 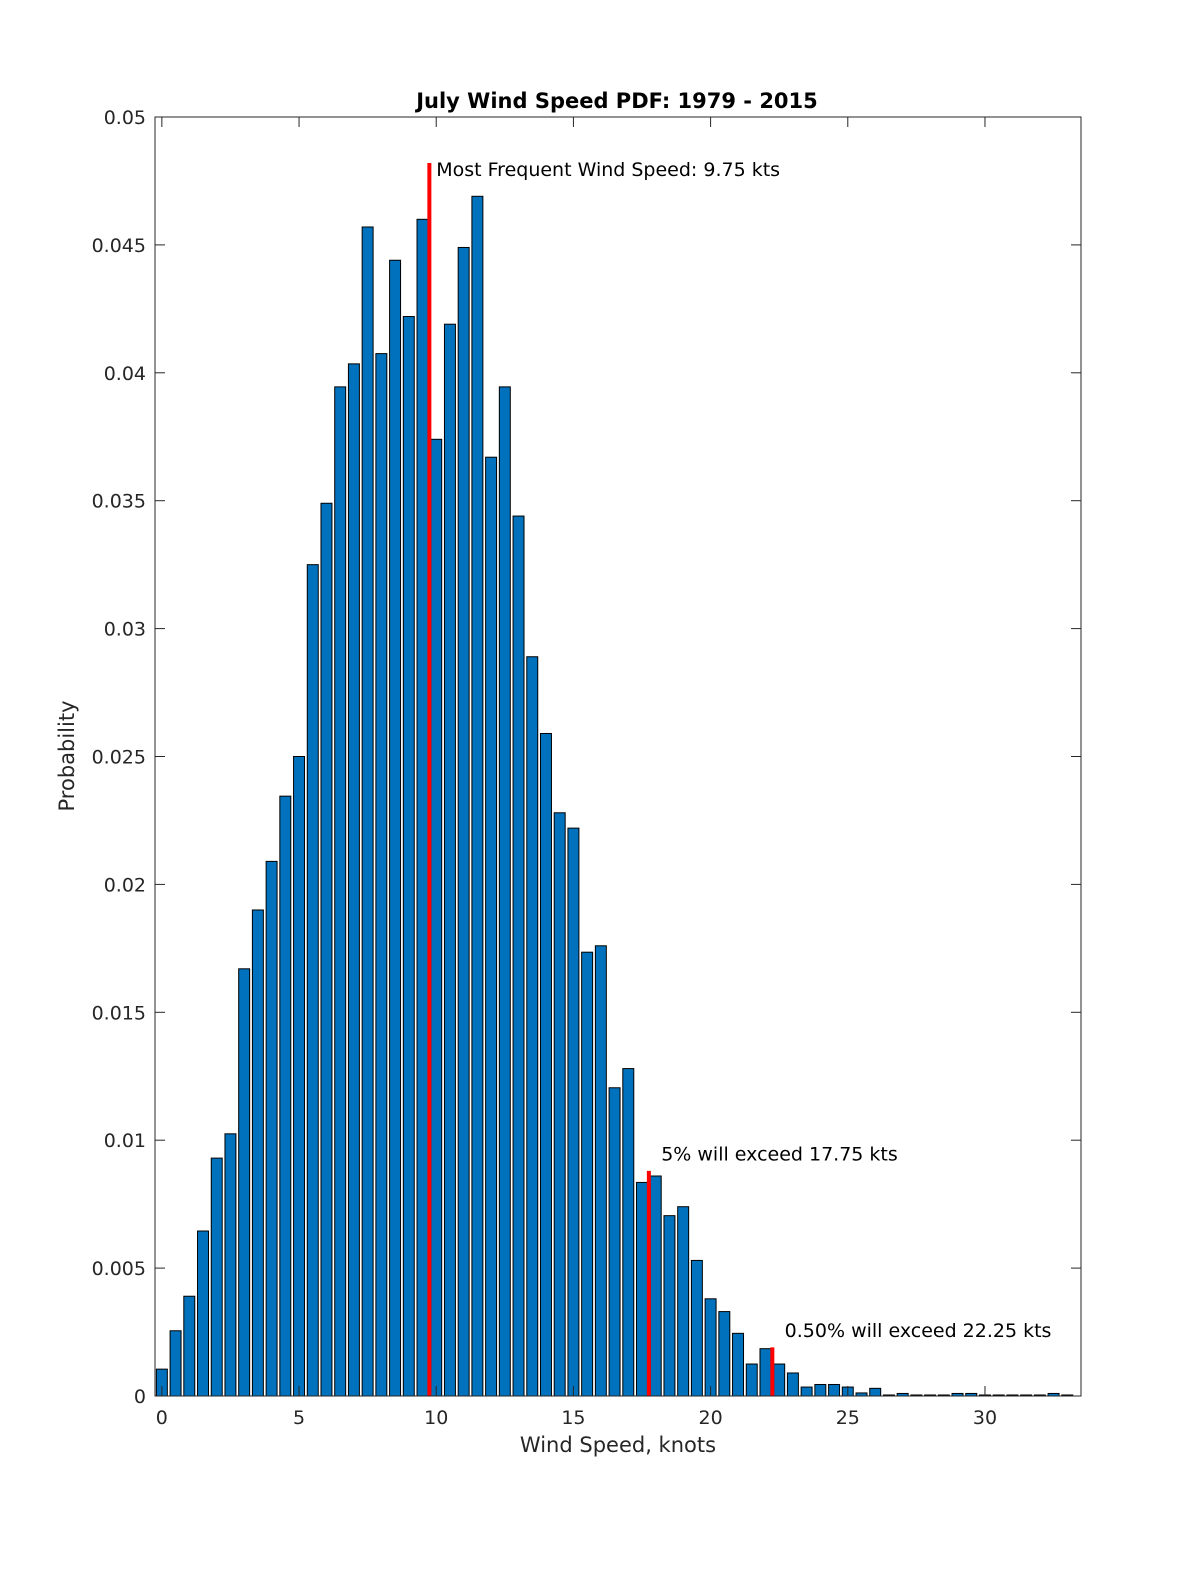 I want to click on chart-title: July Wind Speed PDF: 1979 - 2015, so click(x=616, y=101).